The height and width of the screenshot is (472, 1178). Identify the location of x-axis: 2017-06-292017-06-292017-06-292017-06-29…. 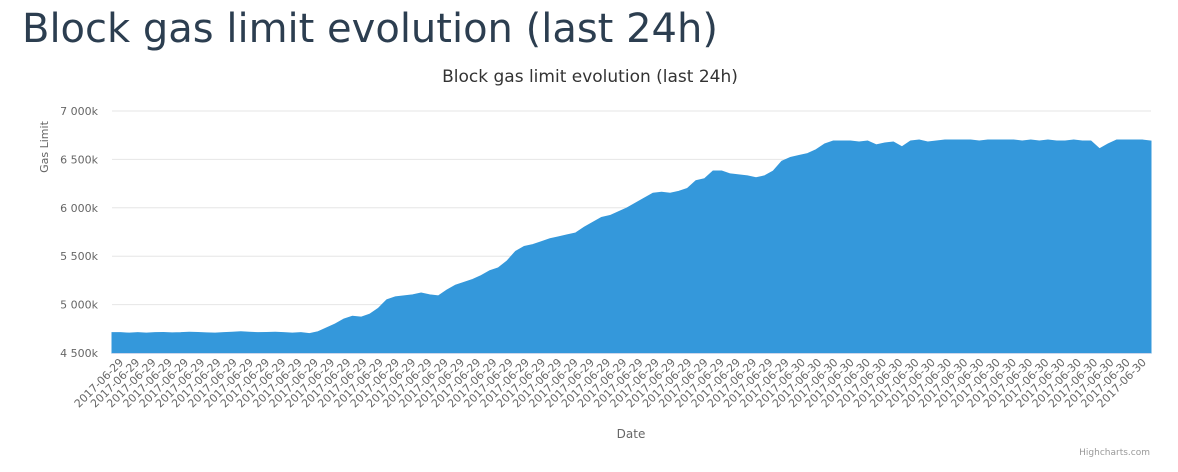
(611, 381).